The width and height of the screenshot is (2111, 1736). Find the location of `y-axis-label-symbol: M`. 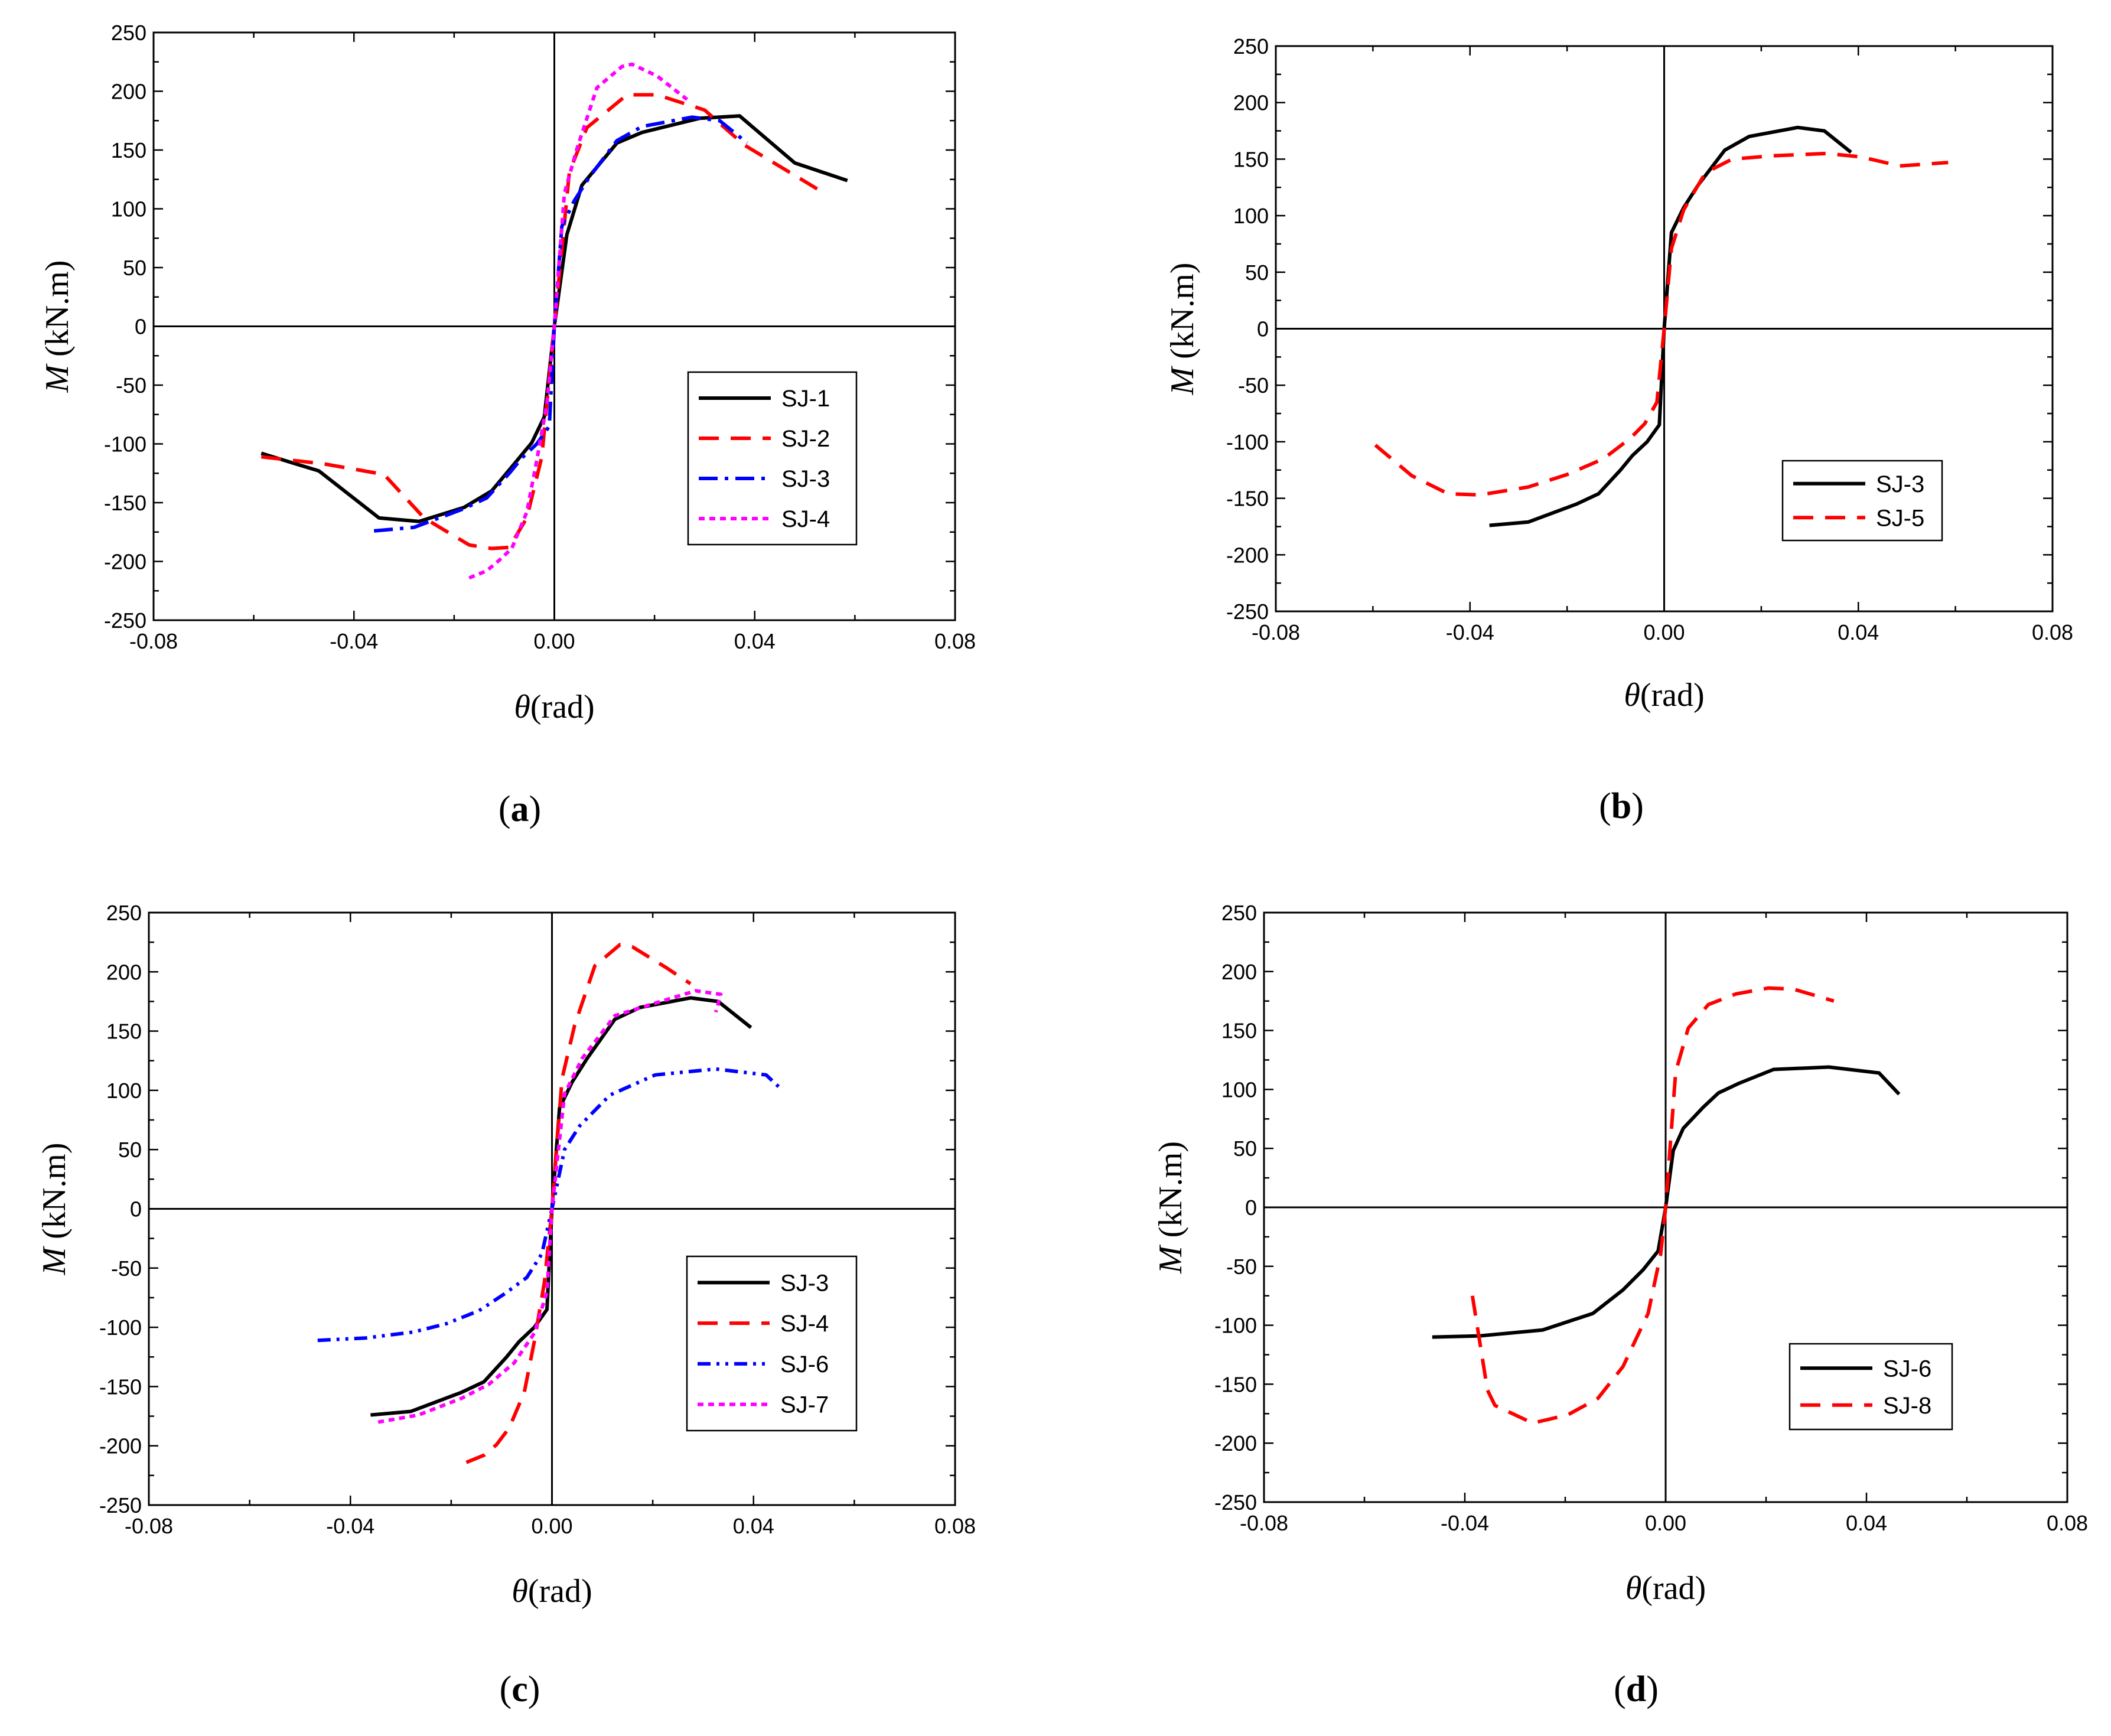

y-axis-label-symbol: M is located at coordinates (1170, 1259).